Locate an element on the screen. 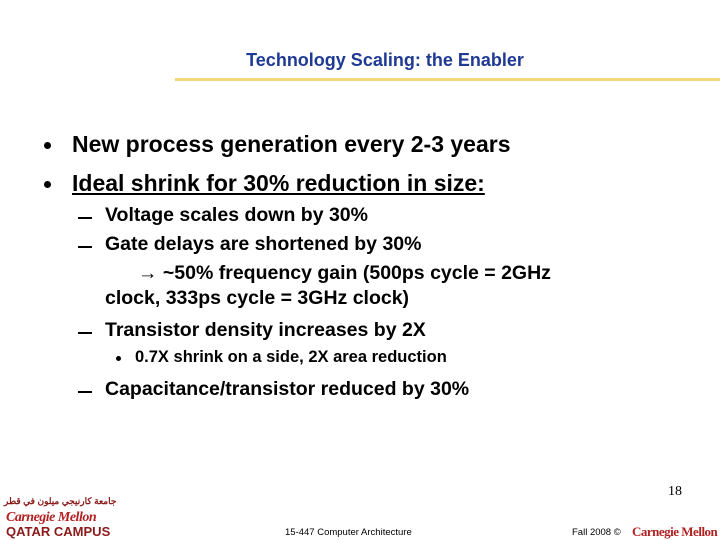  title-rule is located at coordinates (447, 79).